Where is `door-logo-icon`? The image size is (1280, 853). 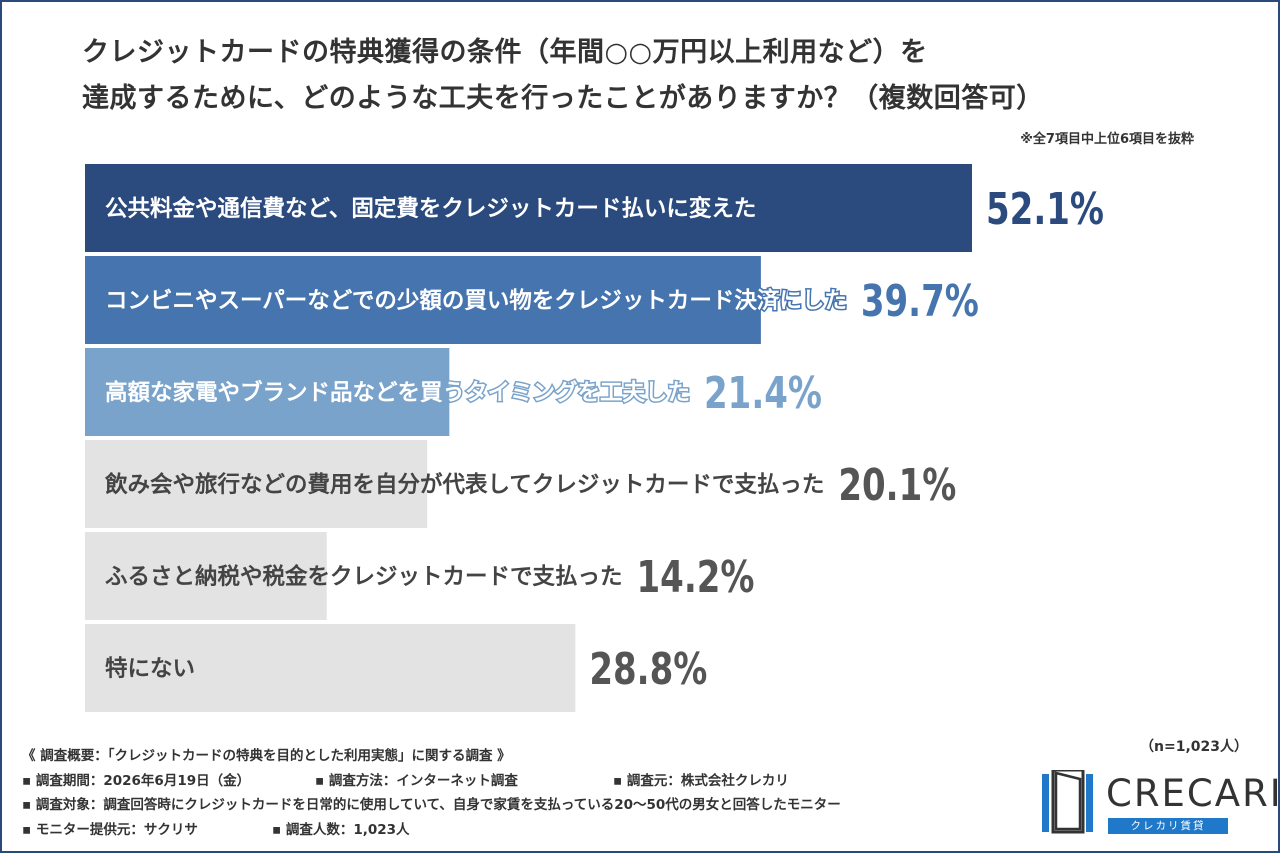
door-logo-icon is located at coordinates (1067, 802).